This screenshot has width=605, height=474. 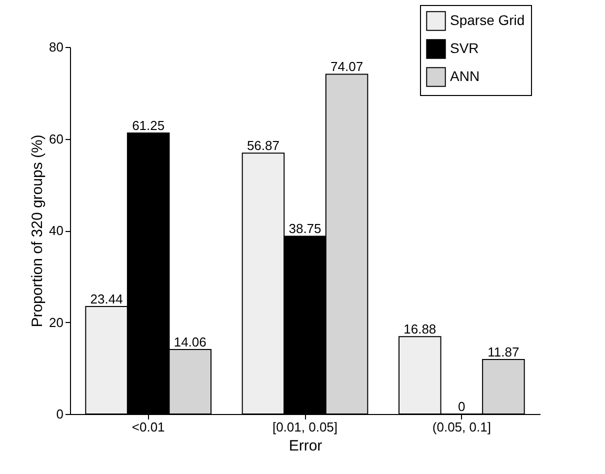 What do you see at coordinates (190, 342) in the screenshot?
I see `data-label: 14.06` at bounding box center [190, 342].